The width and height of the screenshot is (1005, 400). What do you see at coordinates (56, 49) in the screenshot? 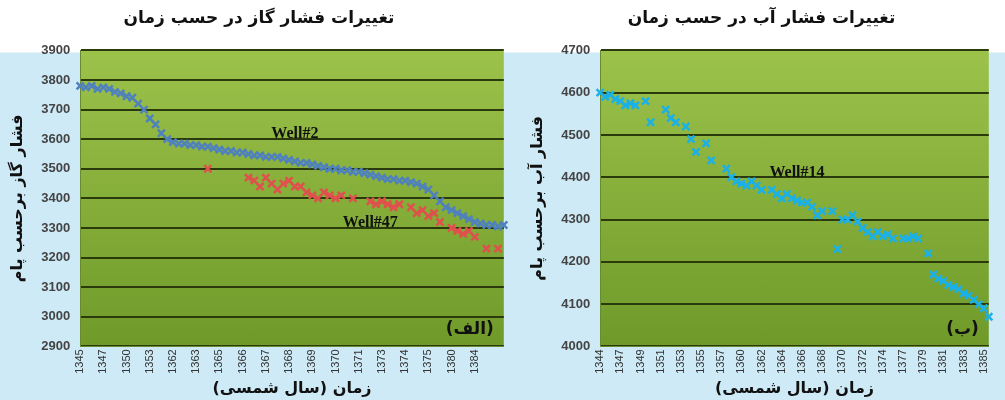
I see `y-tick-label: 3900` at bounding box center [56, 49].